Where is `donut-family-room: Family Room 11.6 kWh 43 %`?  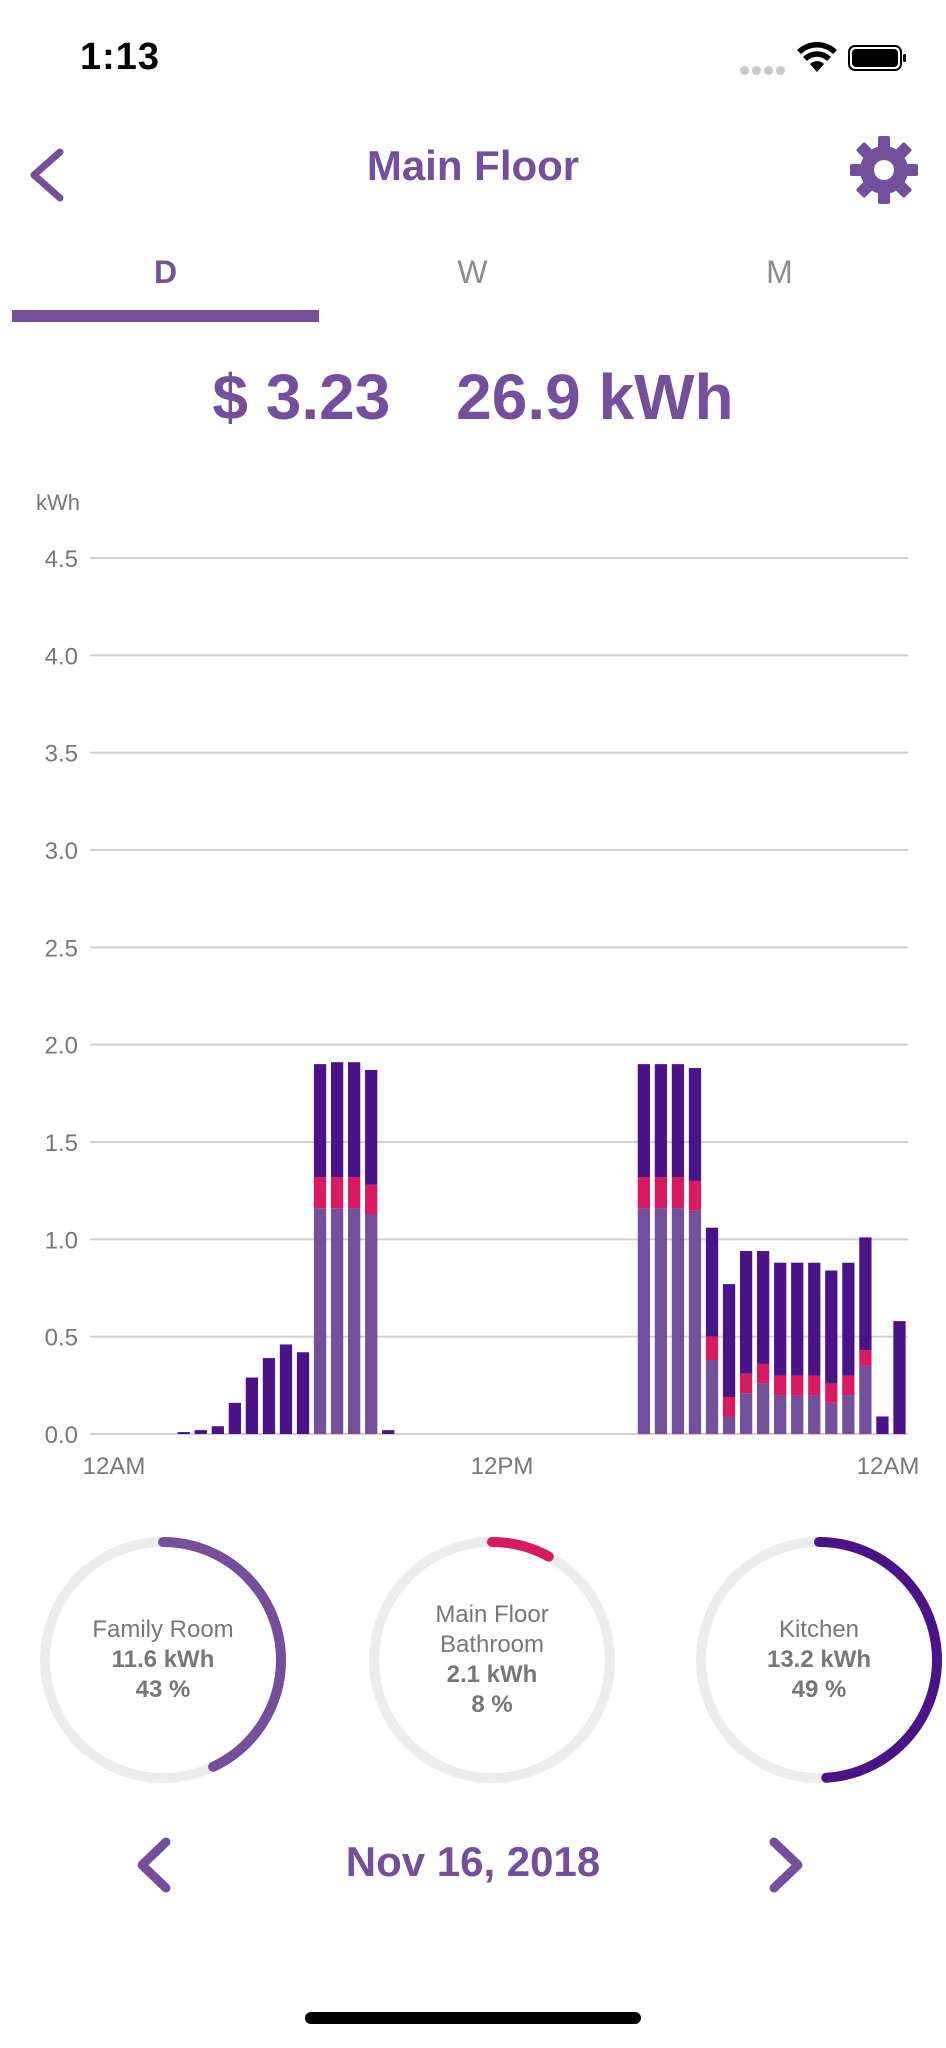
donut-family-room: Family Room 11.6 kWh 43 % is located at coordinates (163, 1660).